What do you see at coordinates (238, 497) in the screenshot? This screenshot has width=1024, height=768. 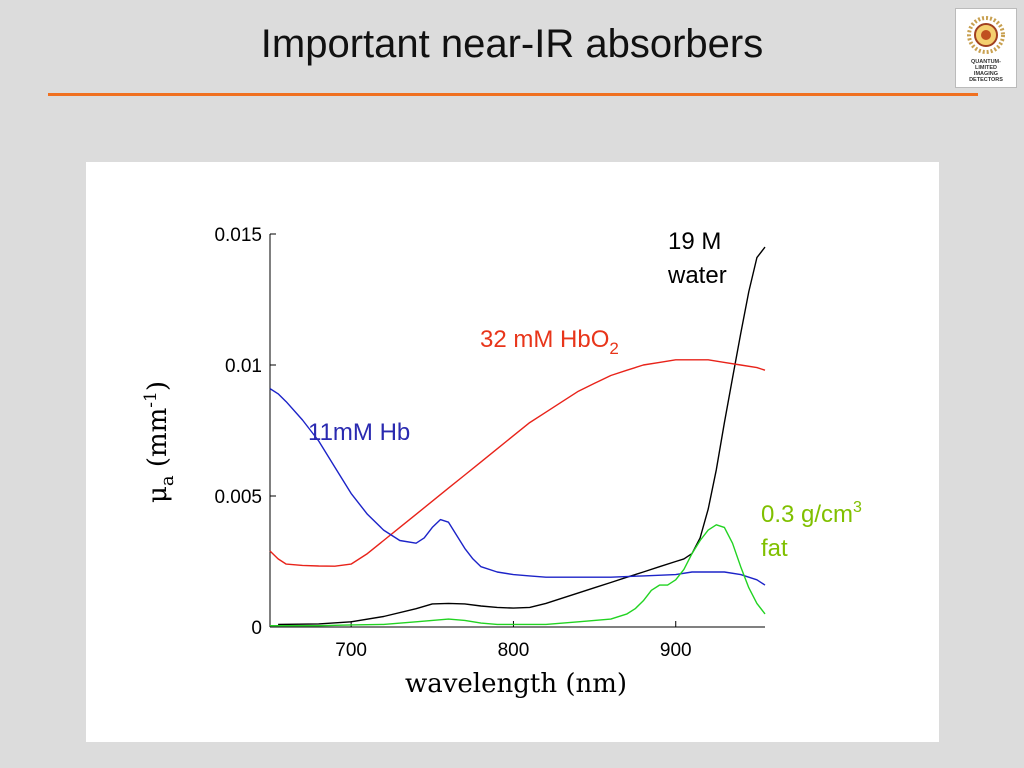 I see `y-tick-label: 0.005` at bounding box center [238, 497].